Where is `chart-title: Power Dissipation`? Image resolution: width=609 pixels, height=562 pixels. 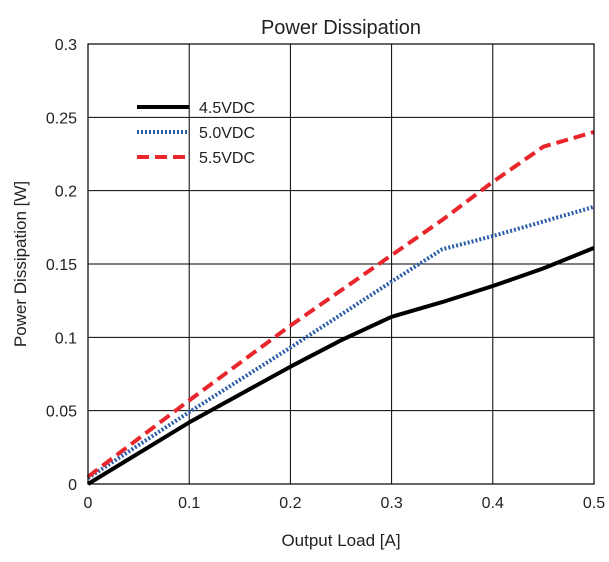 chart-title: Power Dissipation is located at coordinates (341, 28).